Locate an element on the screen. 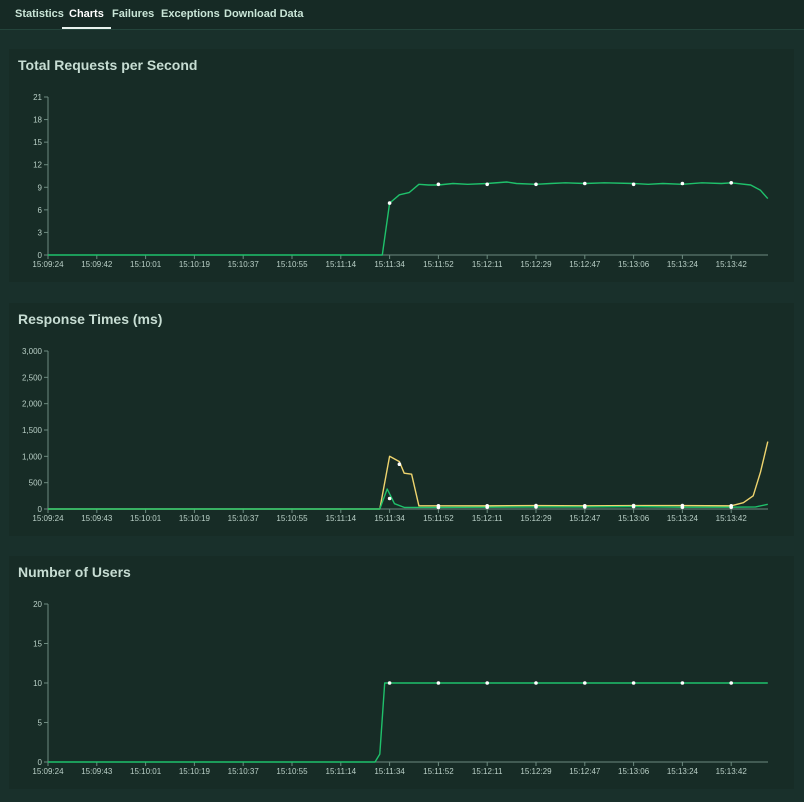 This screenshot has height=802, width=804. x-tick-label: 15:09:43 is located at coordinates (97, 518).